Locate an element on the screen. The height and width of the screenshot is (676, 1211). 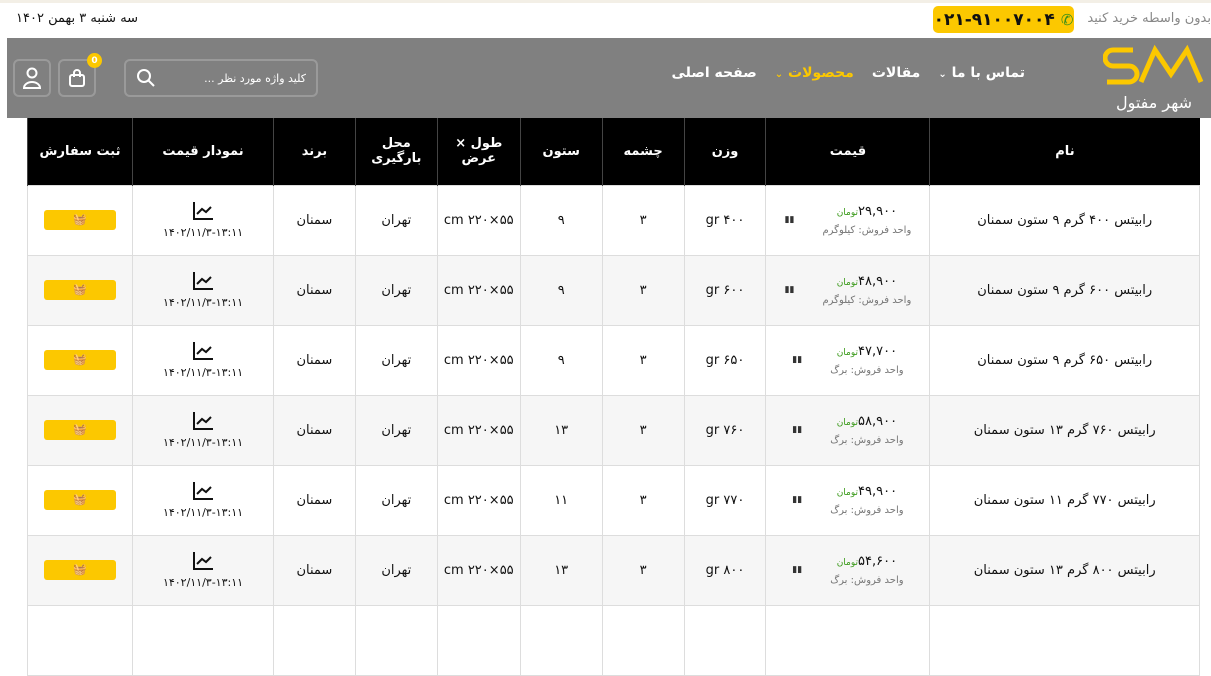
sale-unit: واحد فروش: برگ is located at coordinates (867, 580).